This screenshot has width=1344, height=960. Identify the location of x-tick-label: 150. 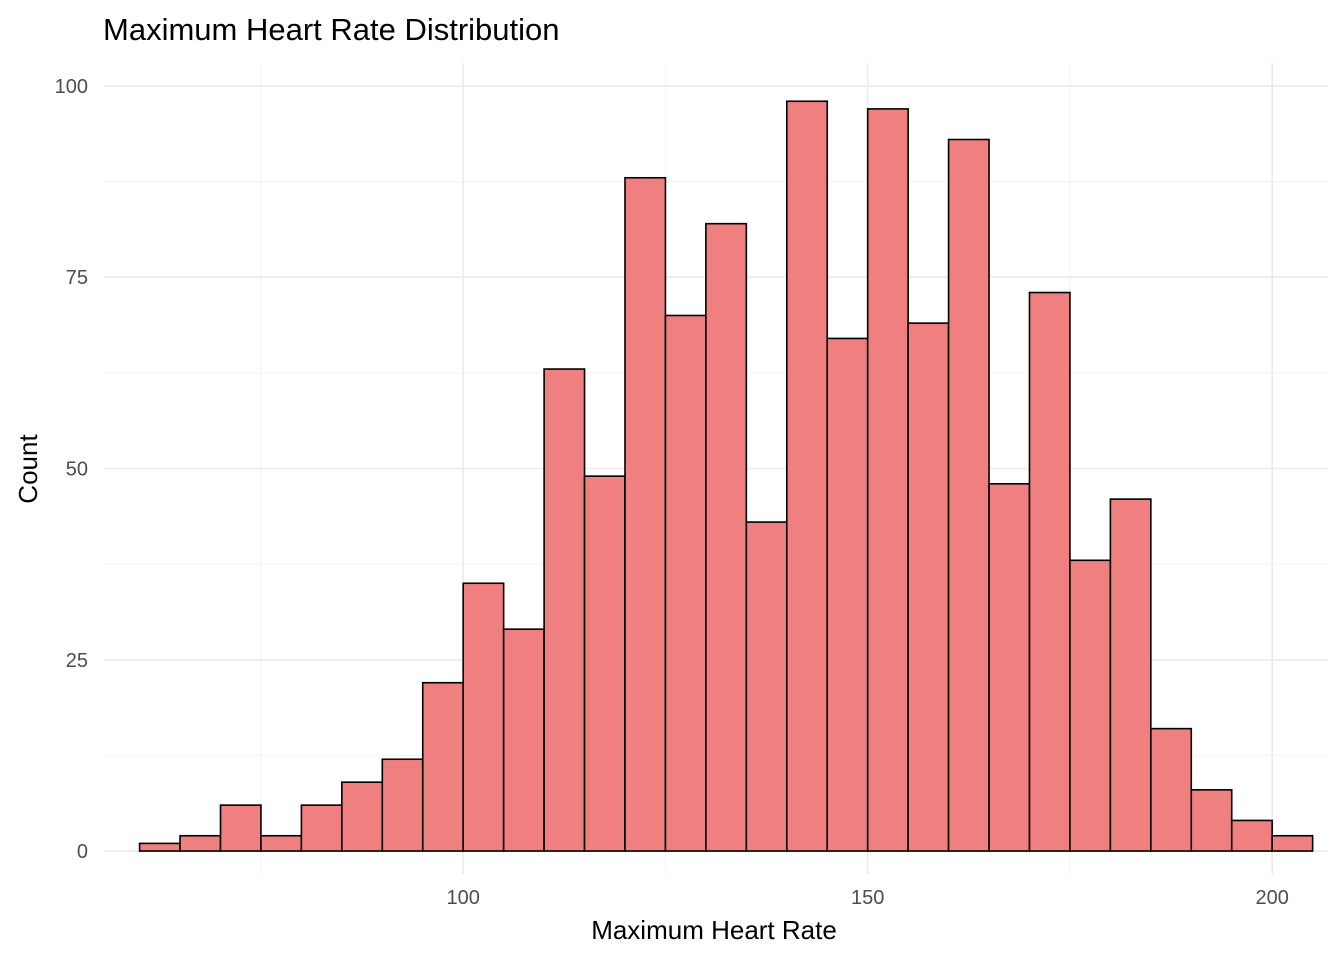
(867, 898).